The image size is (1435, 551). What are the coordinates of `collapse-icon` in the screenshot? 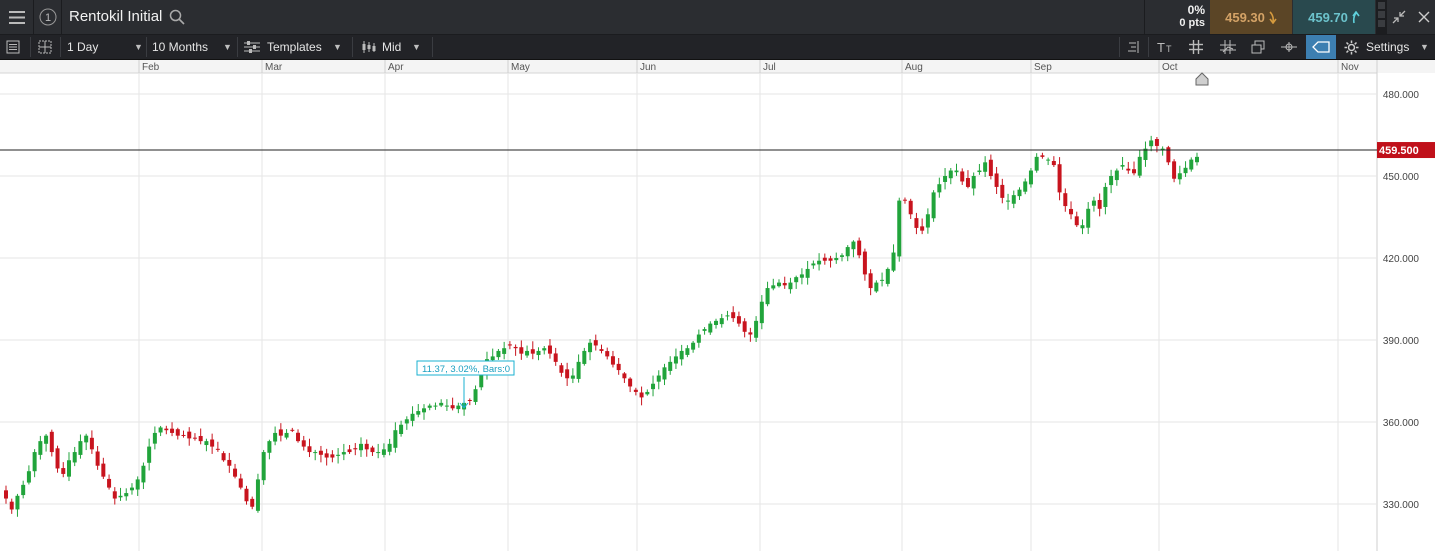 It's located at (1399, 17).